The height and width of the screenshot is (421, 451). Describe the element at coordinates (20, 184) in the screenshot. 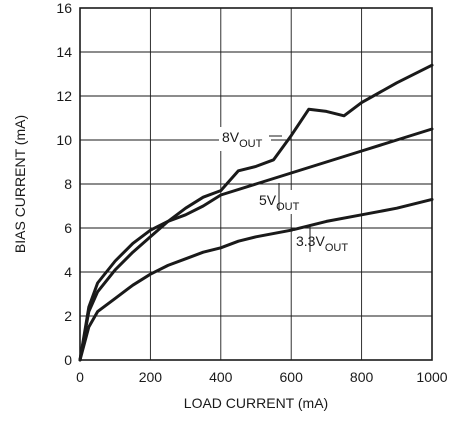

I see `y-axis-label: BIAS CURRENT (mA)` at that location.